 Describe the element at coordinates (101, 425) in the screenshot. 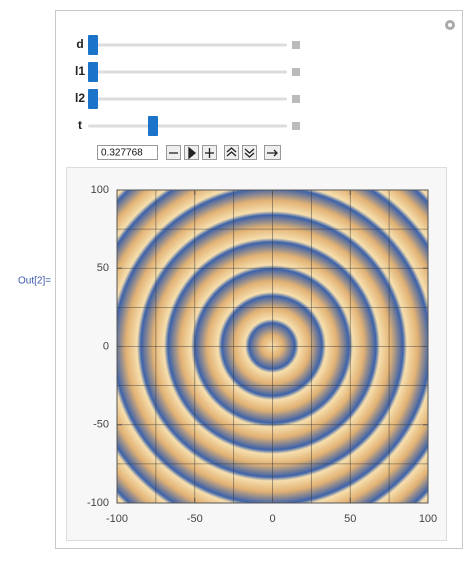

I see `y-tick-label: -50` at that location.